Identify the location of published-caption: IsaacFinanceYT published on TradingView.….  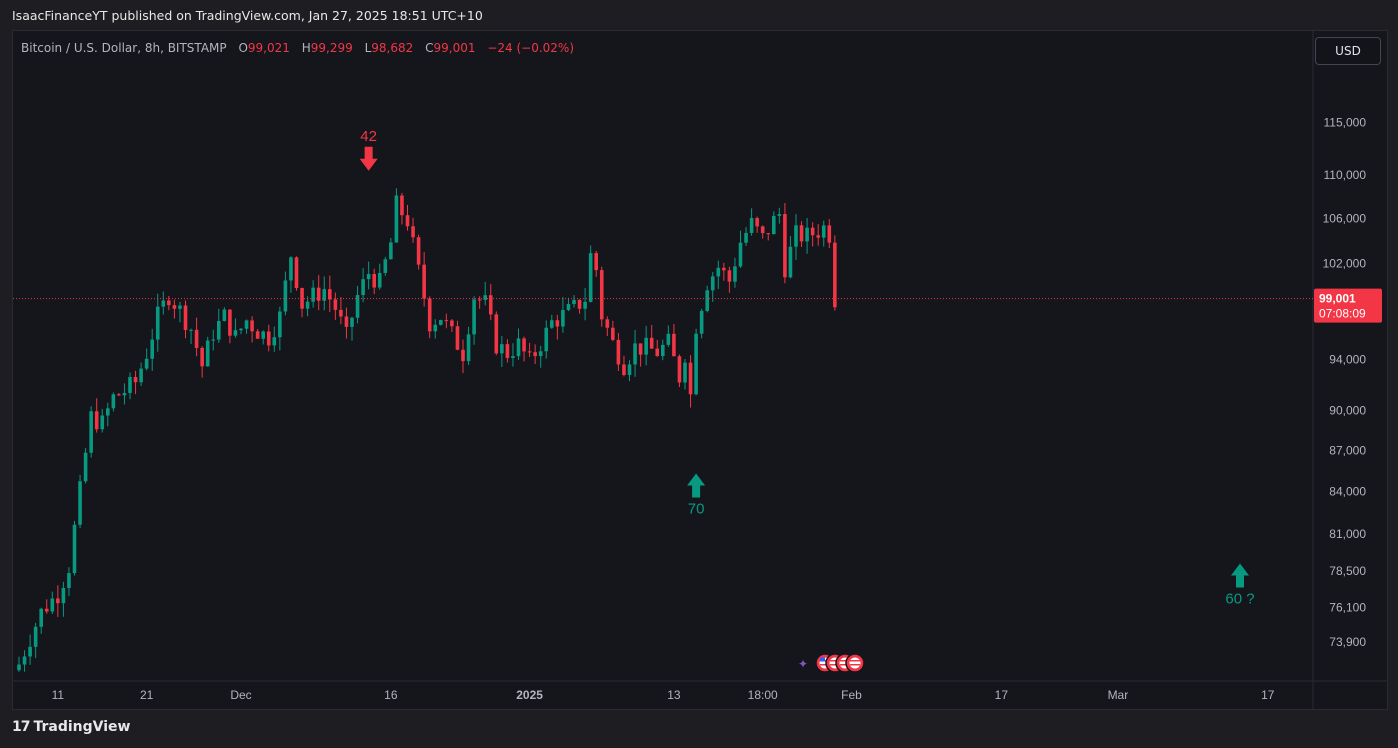
(247, 15).